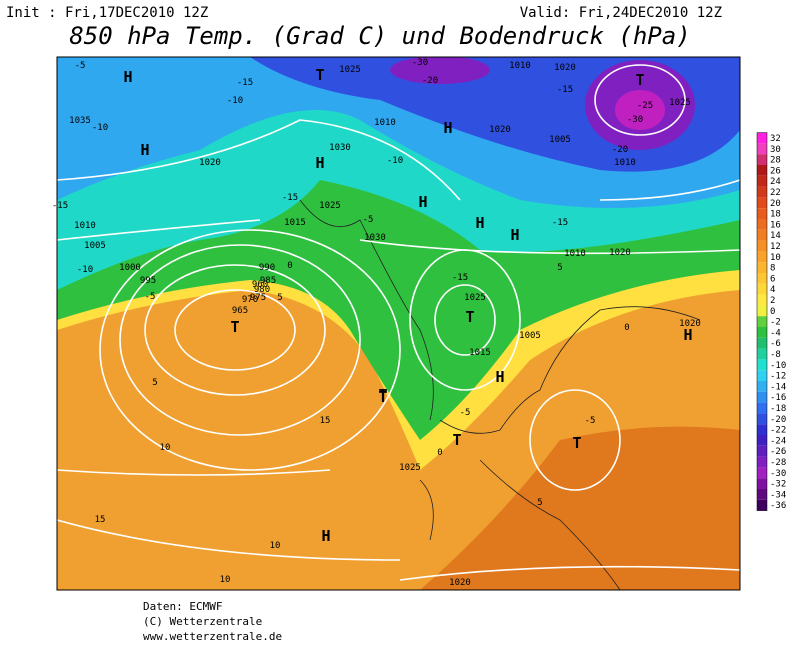 The width and height of the screenshot is (790, 648). Describe the element at coordinates (375, 238) in the screenshot. I see `contour-label: 1030` at that location.